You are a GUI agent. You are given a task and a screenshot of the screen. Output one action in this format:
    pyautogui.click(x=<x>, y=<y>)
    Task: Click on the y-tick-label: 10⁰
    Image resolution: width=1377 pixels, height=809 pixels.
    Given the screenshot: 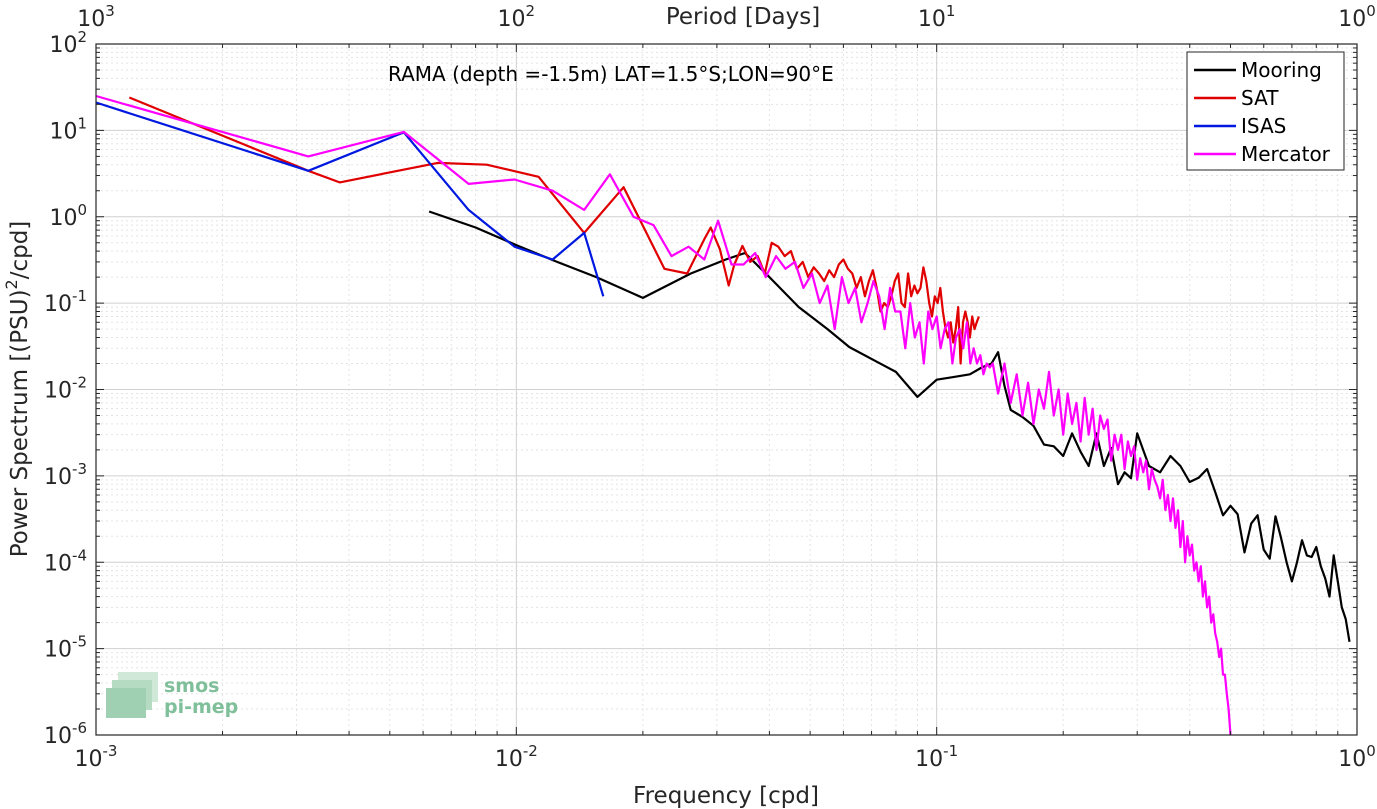 What is the action you would take?
    pyautogui.click(x=68, y=216)
    